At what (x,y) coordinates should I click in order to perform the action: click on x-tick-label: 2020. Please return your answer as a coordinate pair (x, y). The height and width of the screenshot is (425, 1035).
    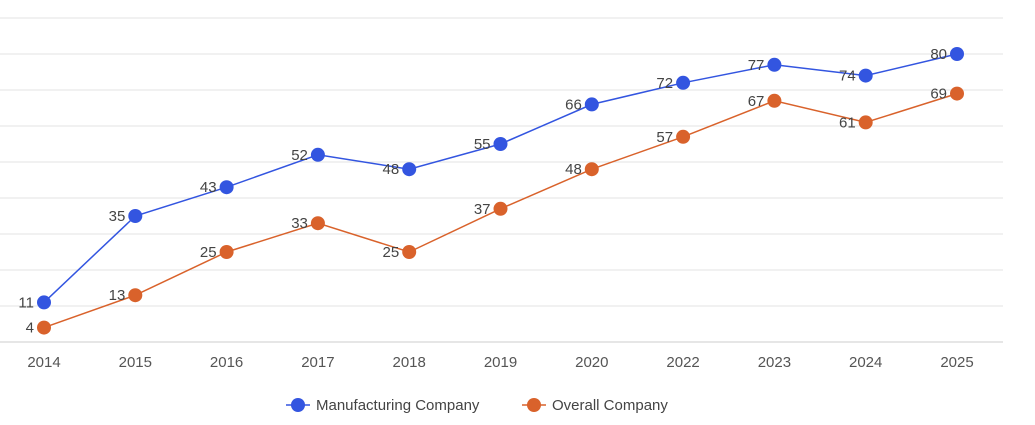
    Looking at the image, I should click on (591, 362).